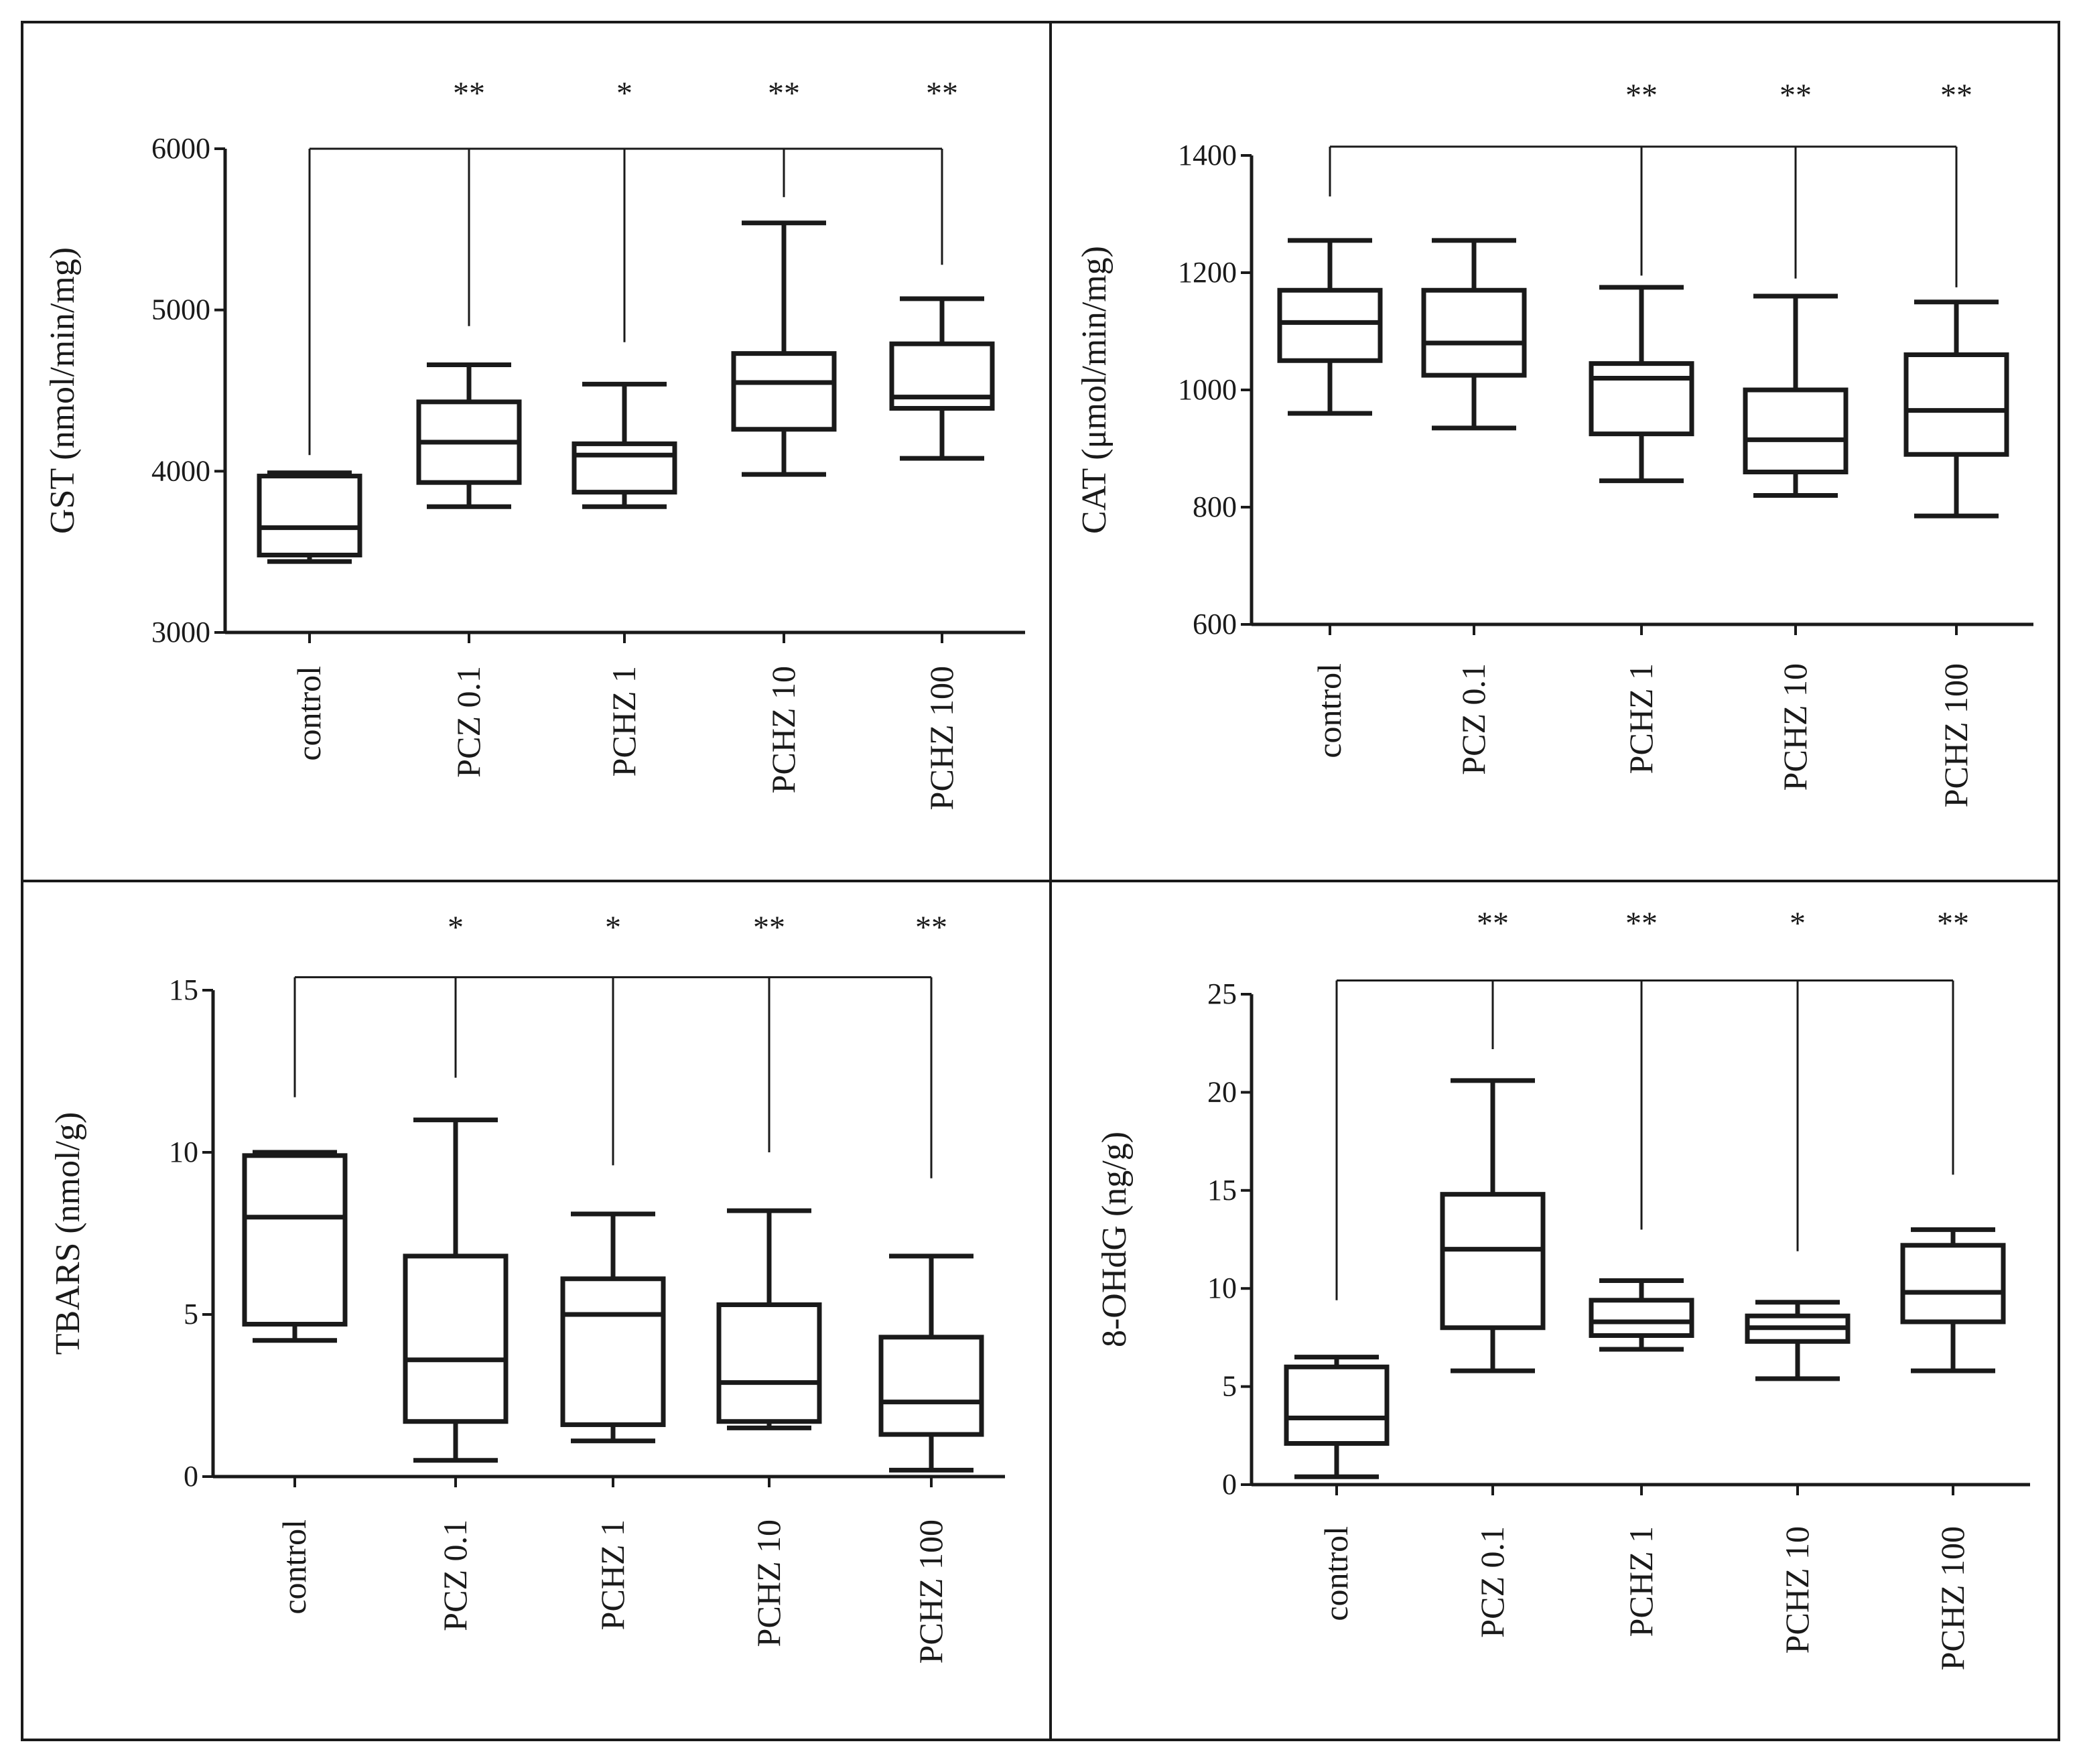 Image resolution: width=2081 pixels, height=1764 pixels. What do you see at coordinates (1222, 1091) in the screenshot?
I see `y-tick-label: 20` at bounding box center [1222, 1091].